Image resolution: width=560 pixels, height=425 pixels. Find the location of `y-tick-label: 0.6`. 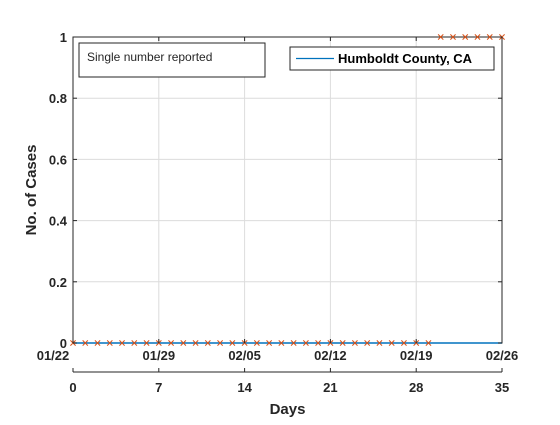

y-tick-label: 0.6 is located at coordinates (58, 159).